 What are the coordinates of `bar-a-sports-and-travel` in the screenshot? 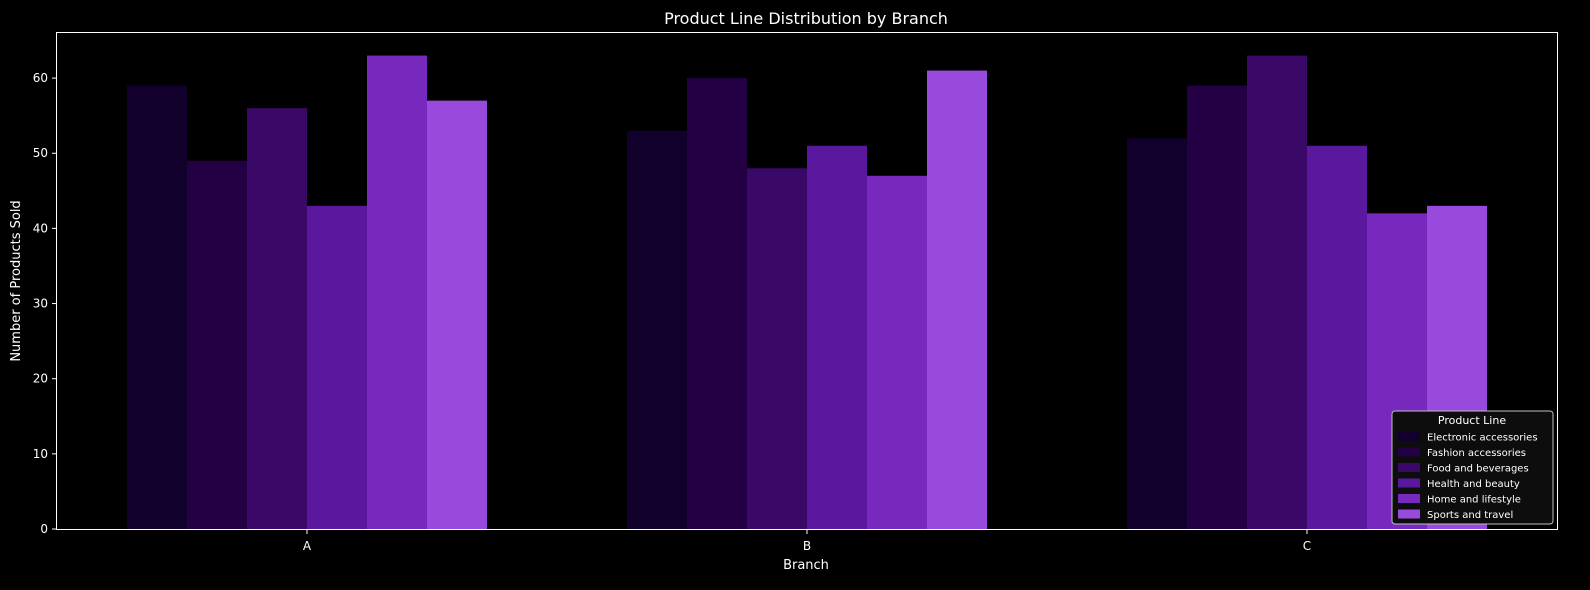 It's located at (457, 314).